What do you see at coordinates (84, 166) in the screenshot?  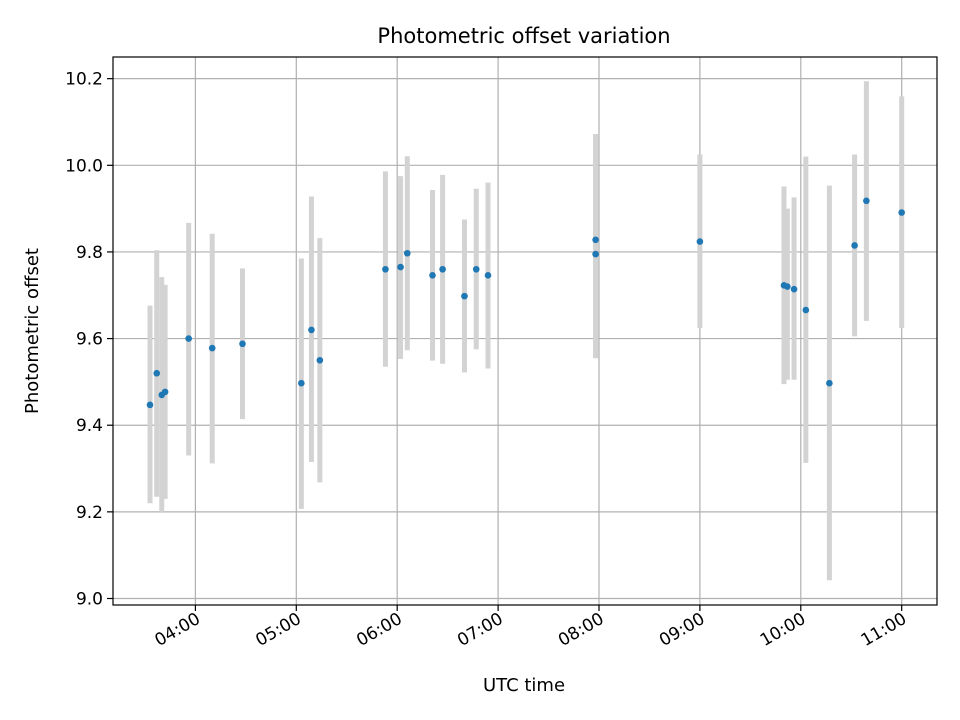 I see `y-tick-label: 10.0` at bounding box center [84, 166].